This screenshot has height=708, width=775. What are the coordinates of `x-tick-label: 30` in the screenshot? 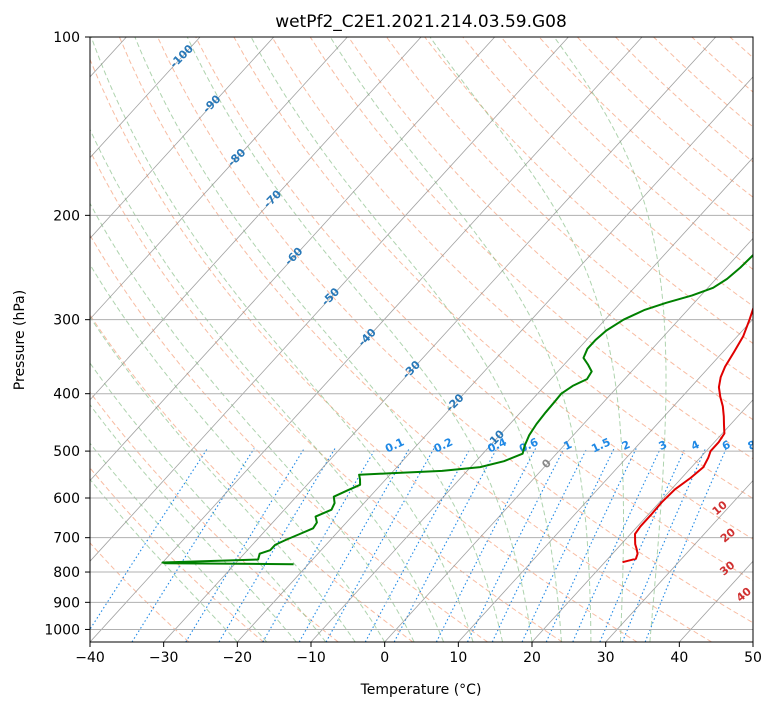 It's located at (606, 658).